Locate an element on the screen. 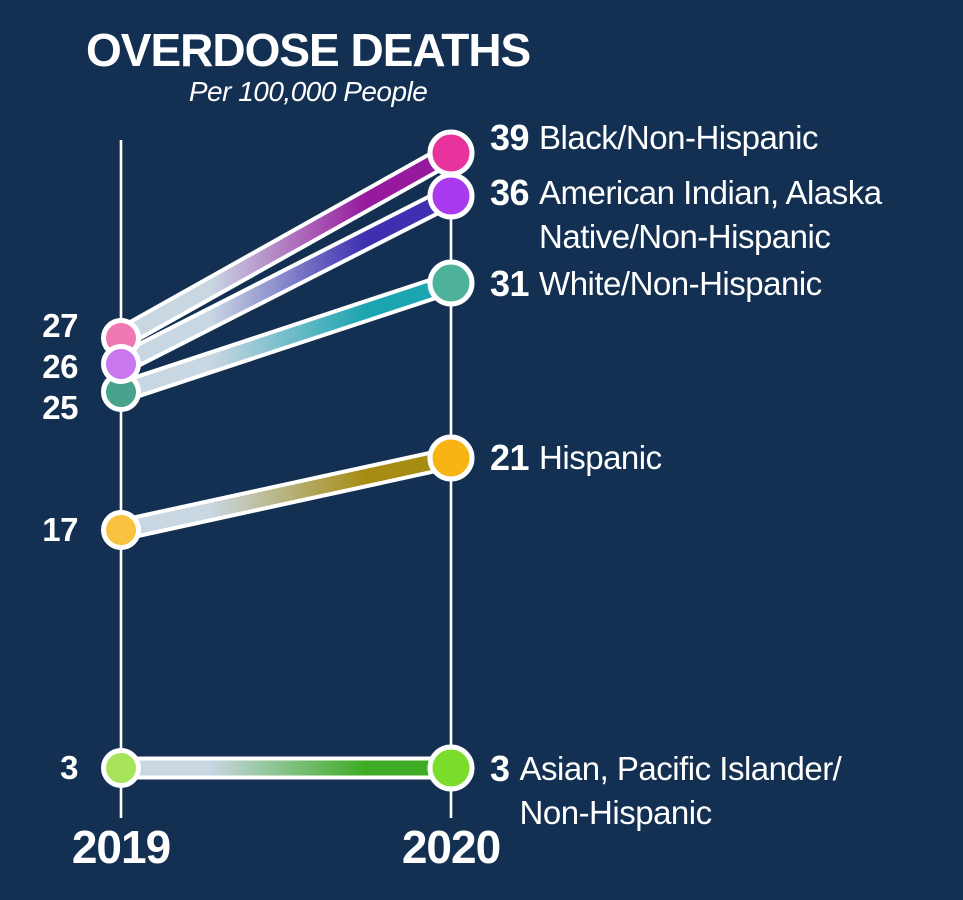 The width and height of the screenshot is (963, 900). series-name-hispanic: Hispanic is located at coordinates (600, 458).